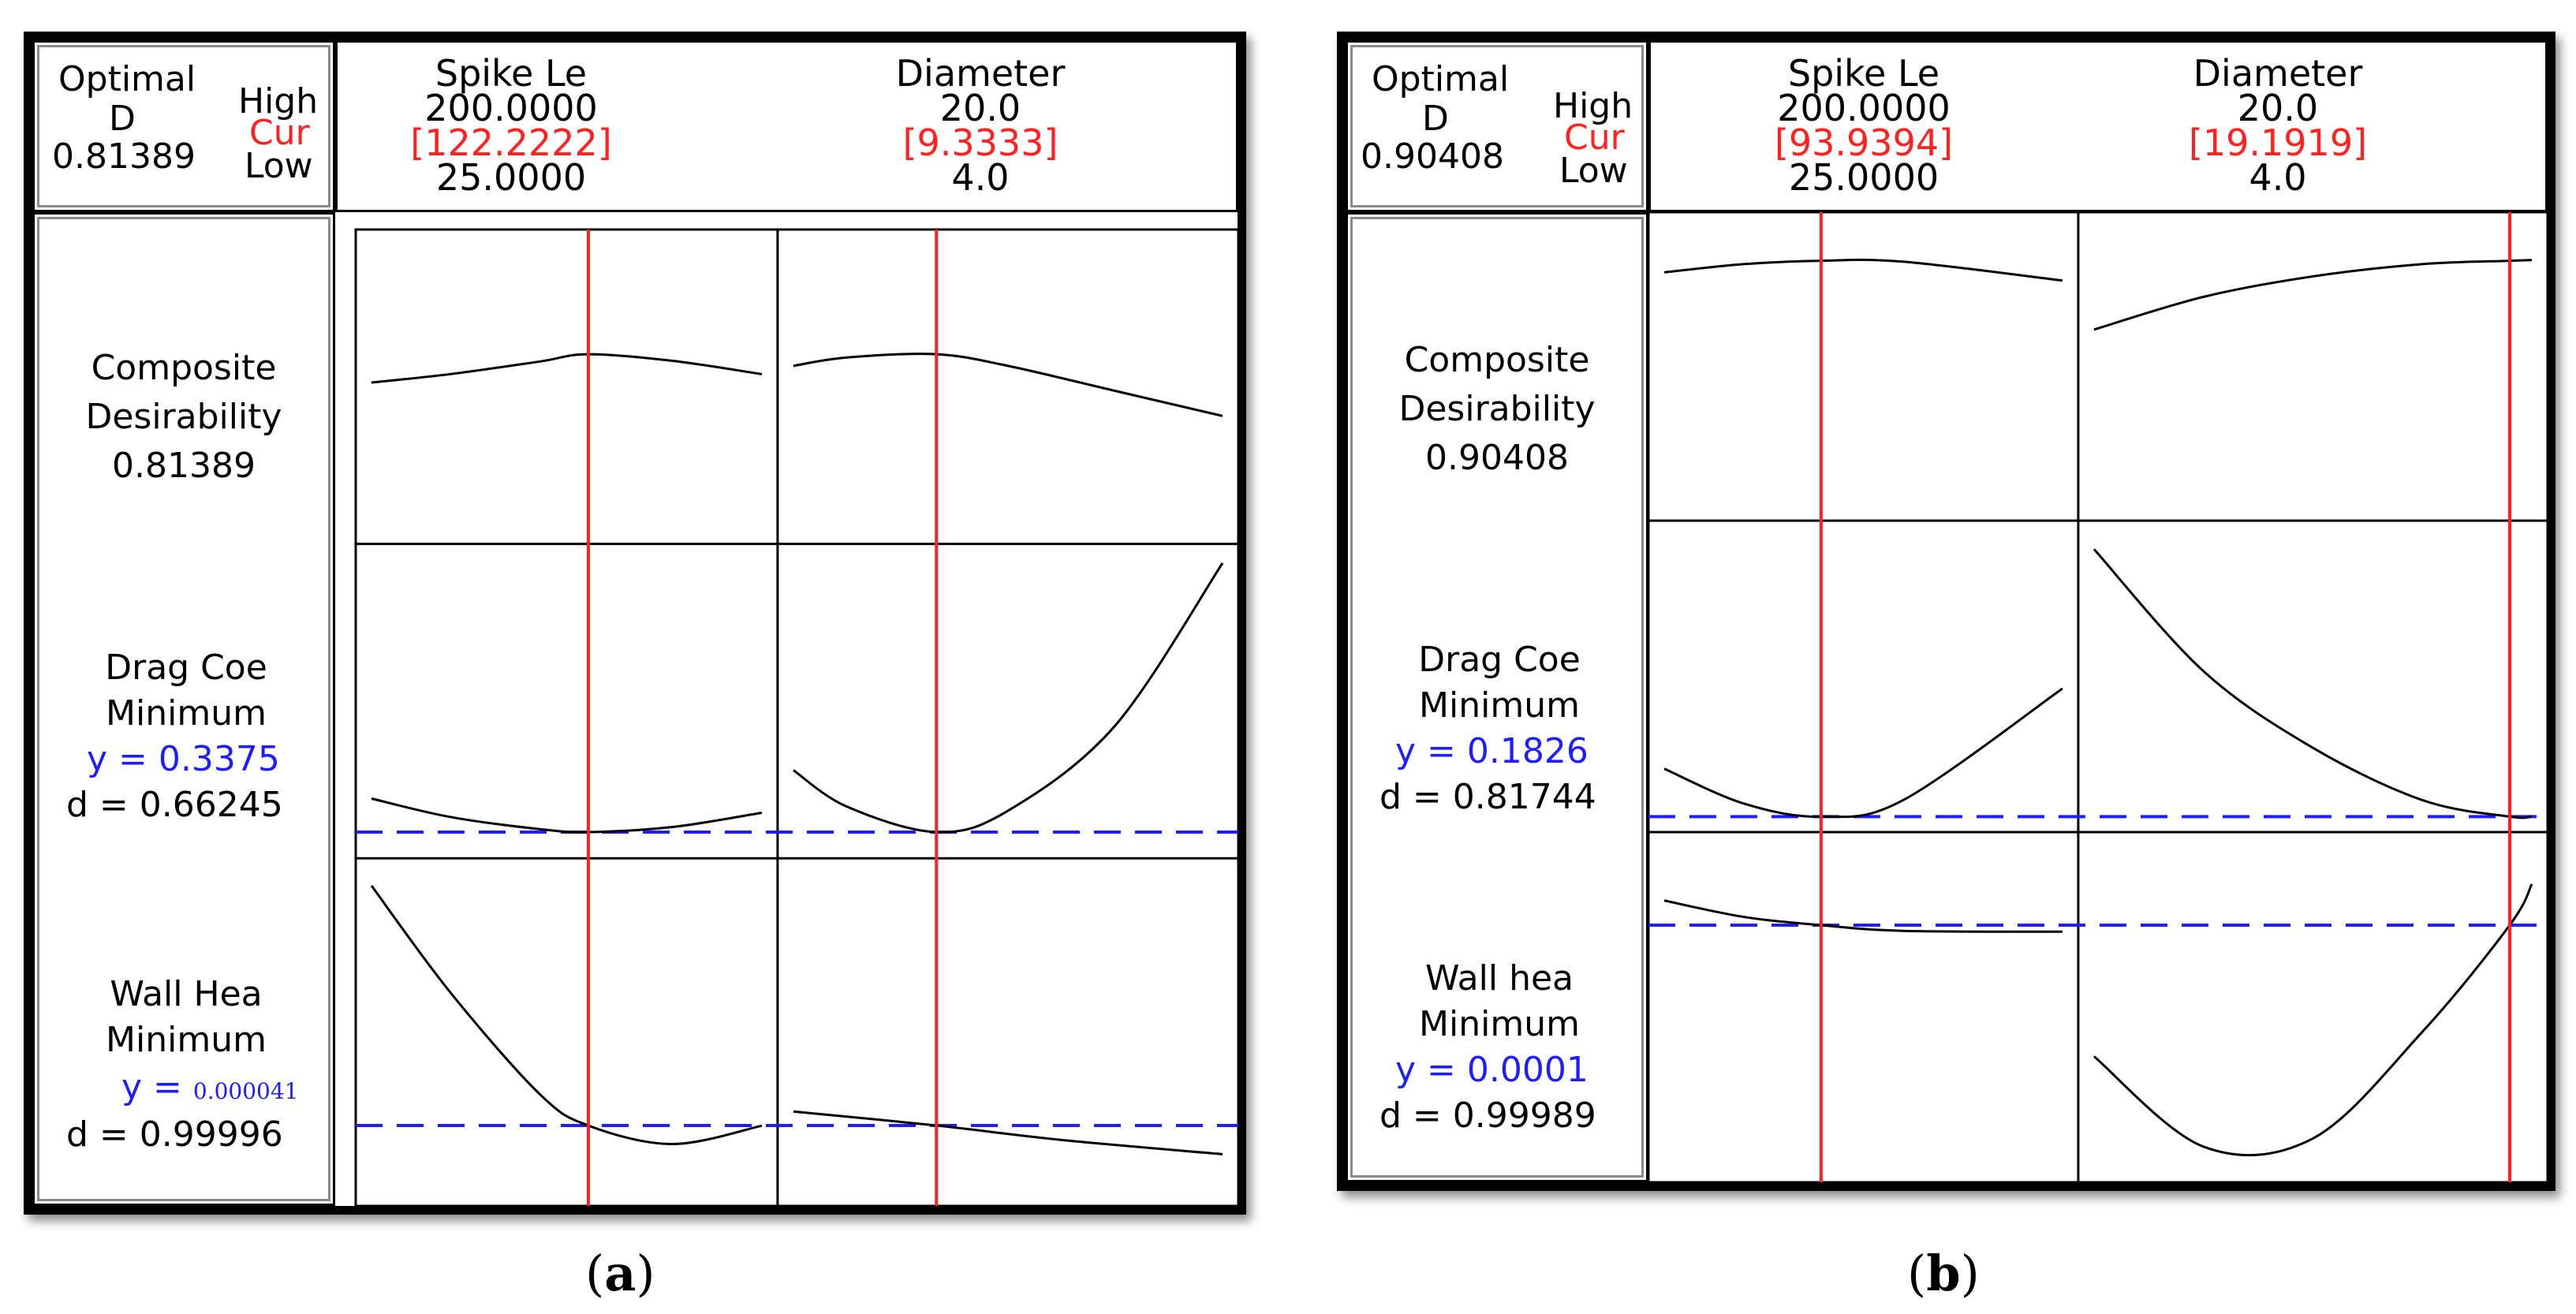 This screenshot has height=1314, width=2576. I want to click on factor-spike-le: Spike Le 200.0000 [122.2222] 25.0000, so click(511, 129).